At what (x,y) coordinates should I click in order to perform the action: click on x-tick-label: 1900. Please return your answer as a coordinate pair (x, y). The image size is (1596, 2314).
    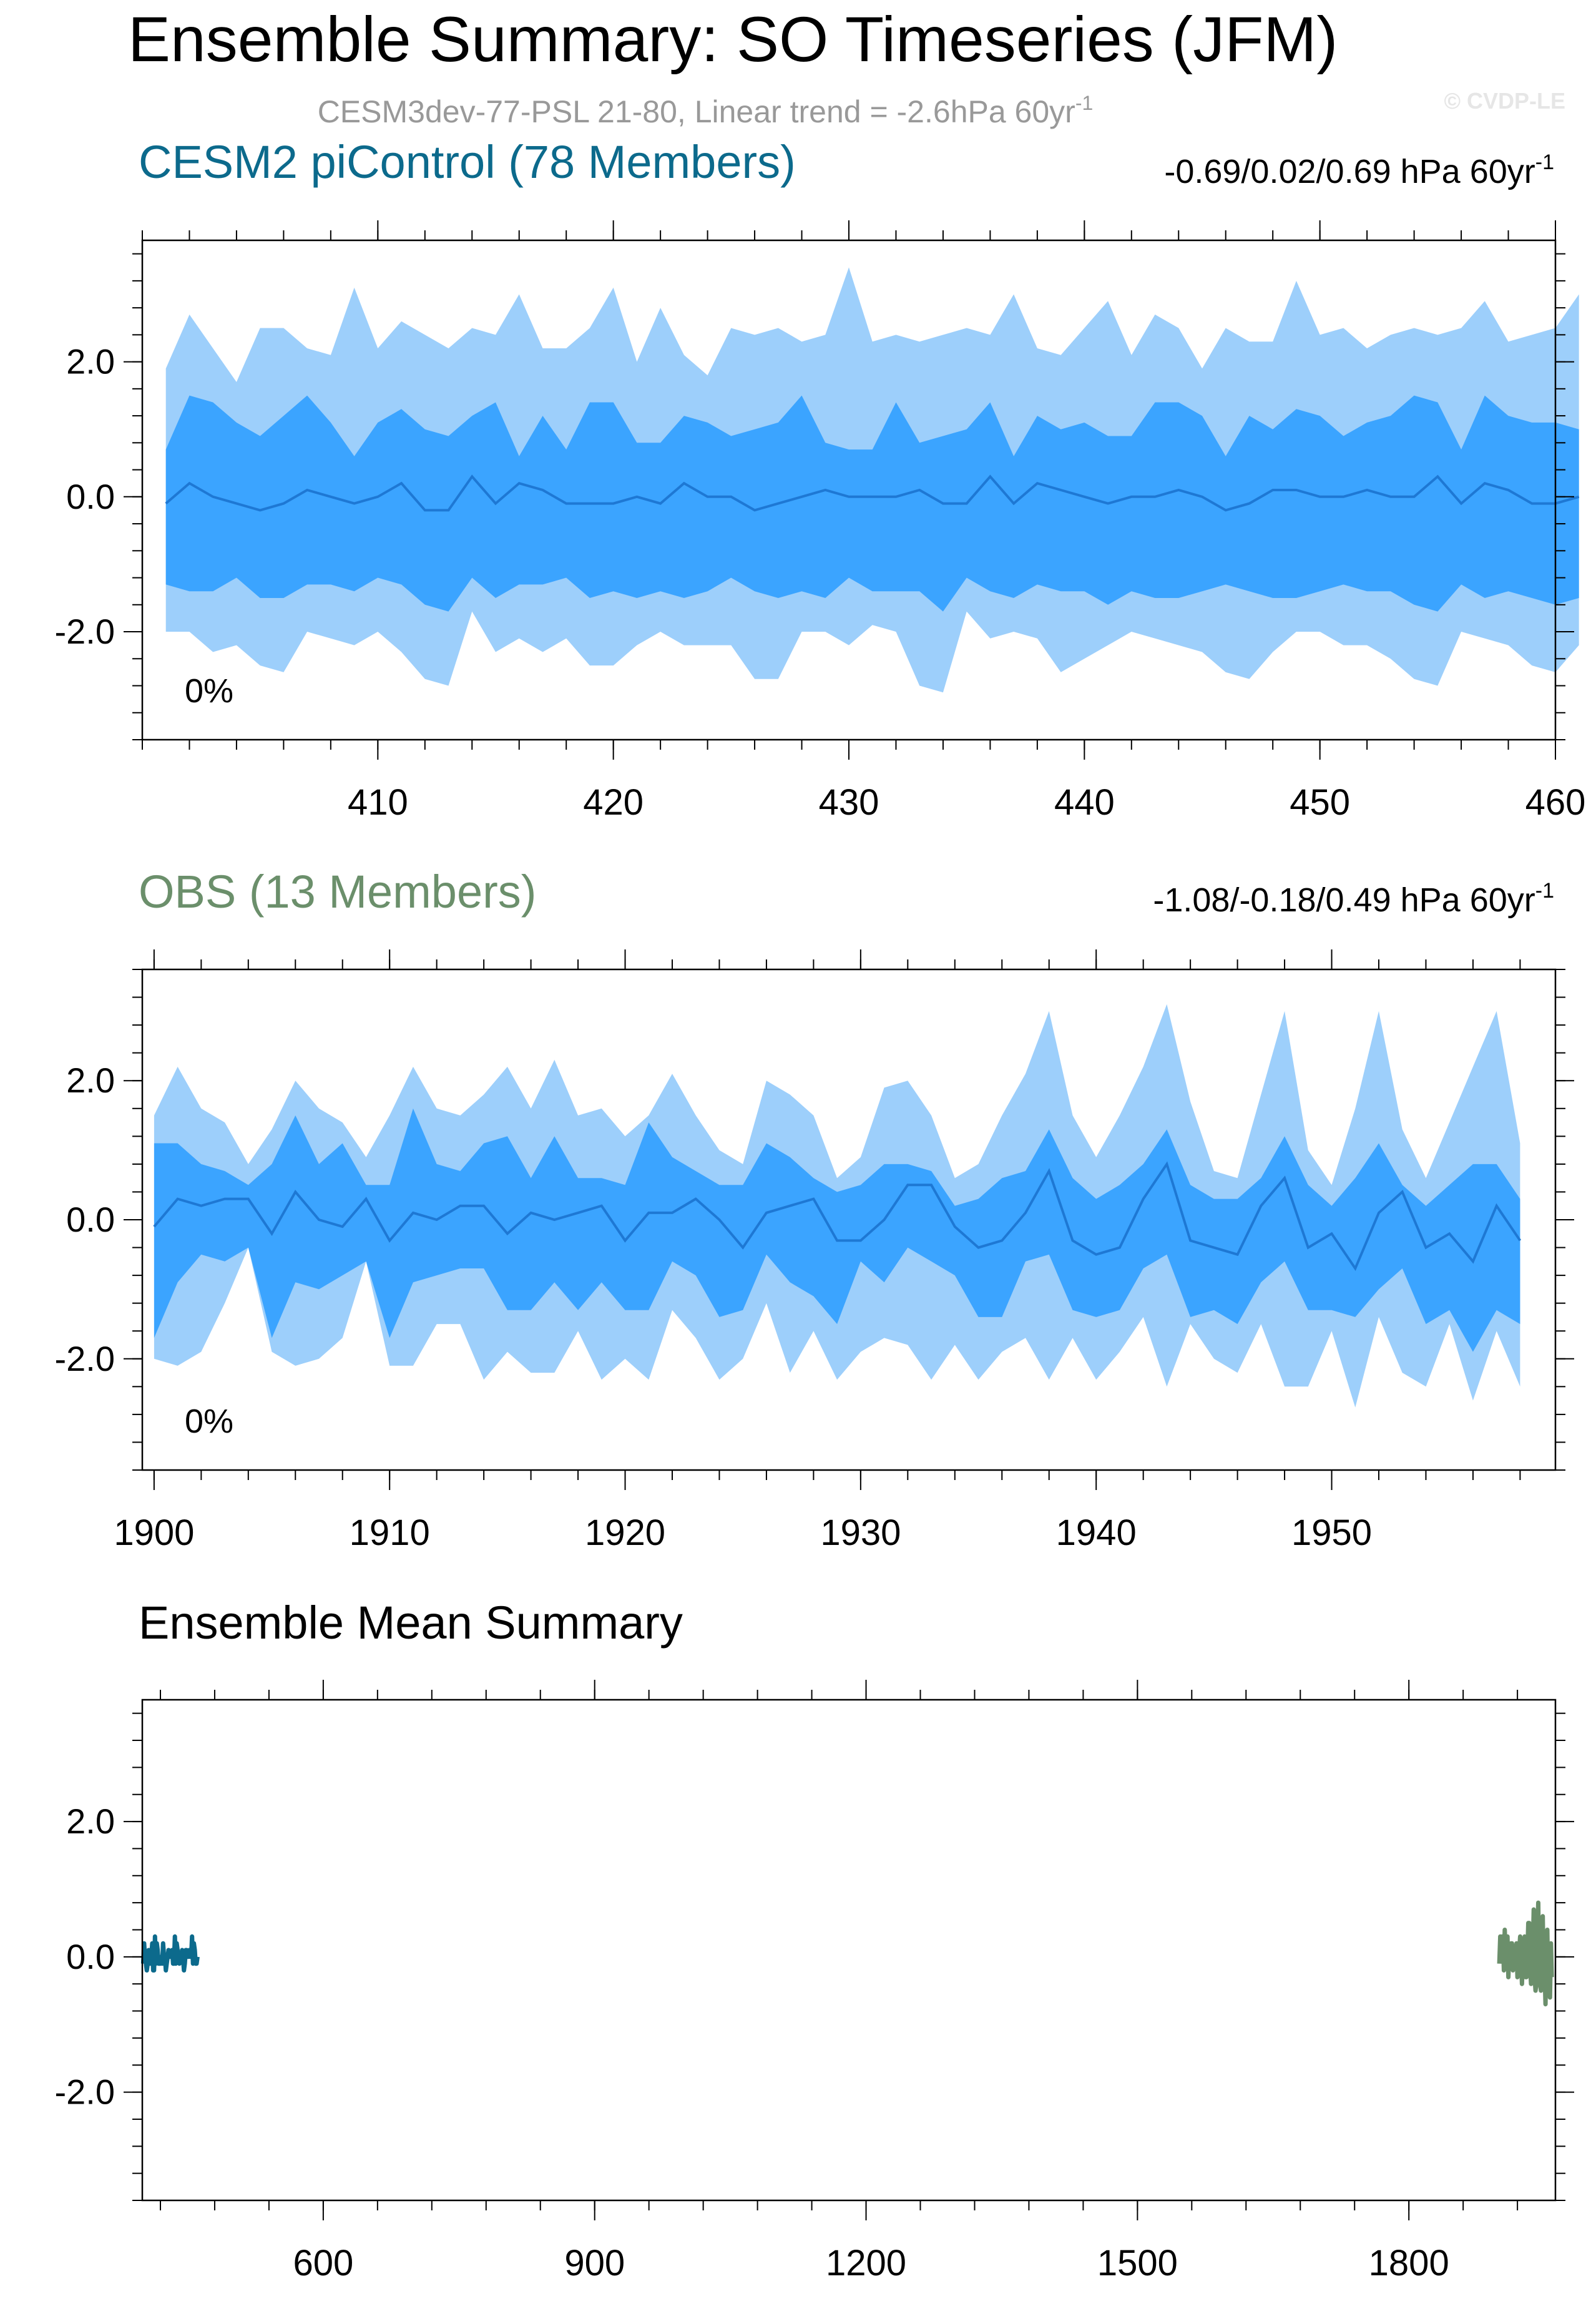
    Looking at the image, I should click on (154, 1532).